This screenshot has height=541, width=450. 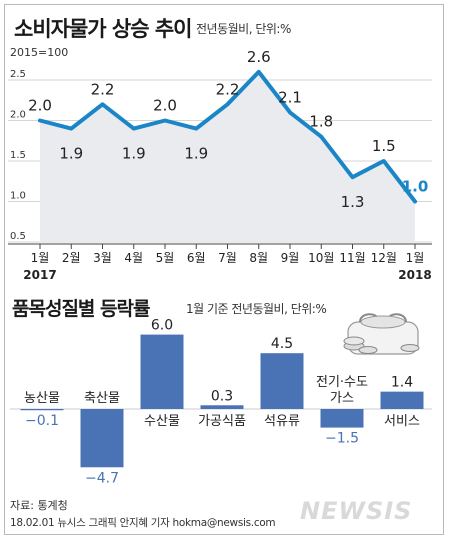 What do you see at coordinates (259, 57) in the screenshot?
I see `line-value-label: 2.6` at bounding box center [259, 57].